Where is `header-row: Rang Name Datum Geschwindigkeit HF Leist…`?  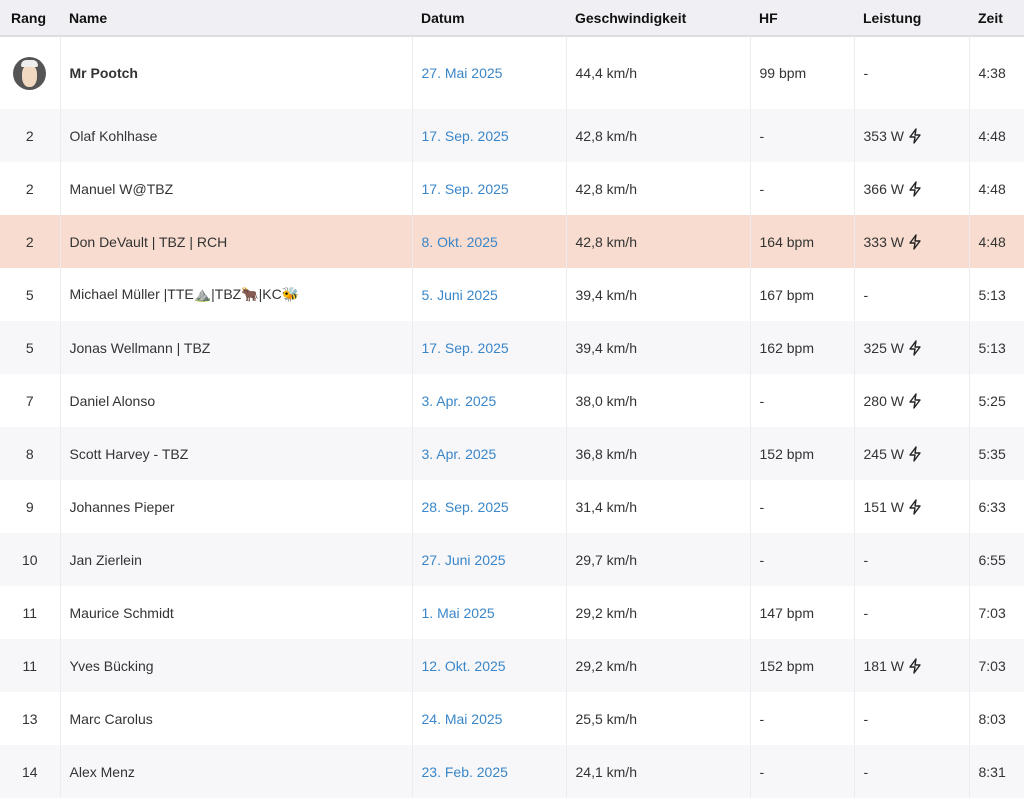
header-row: Rang Name Datum Geschwindigkeit HF Leist… is located at coordinates (512, 18).